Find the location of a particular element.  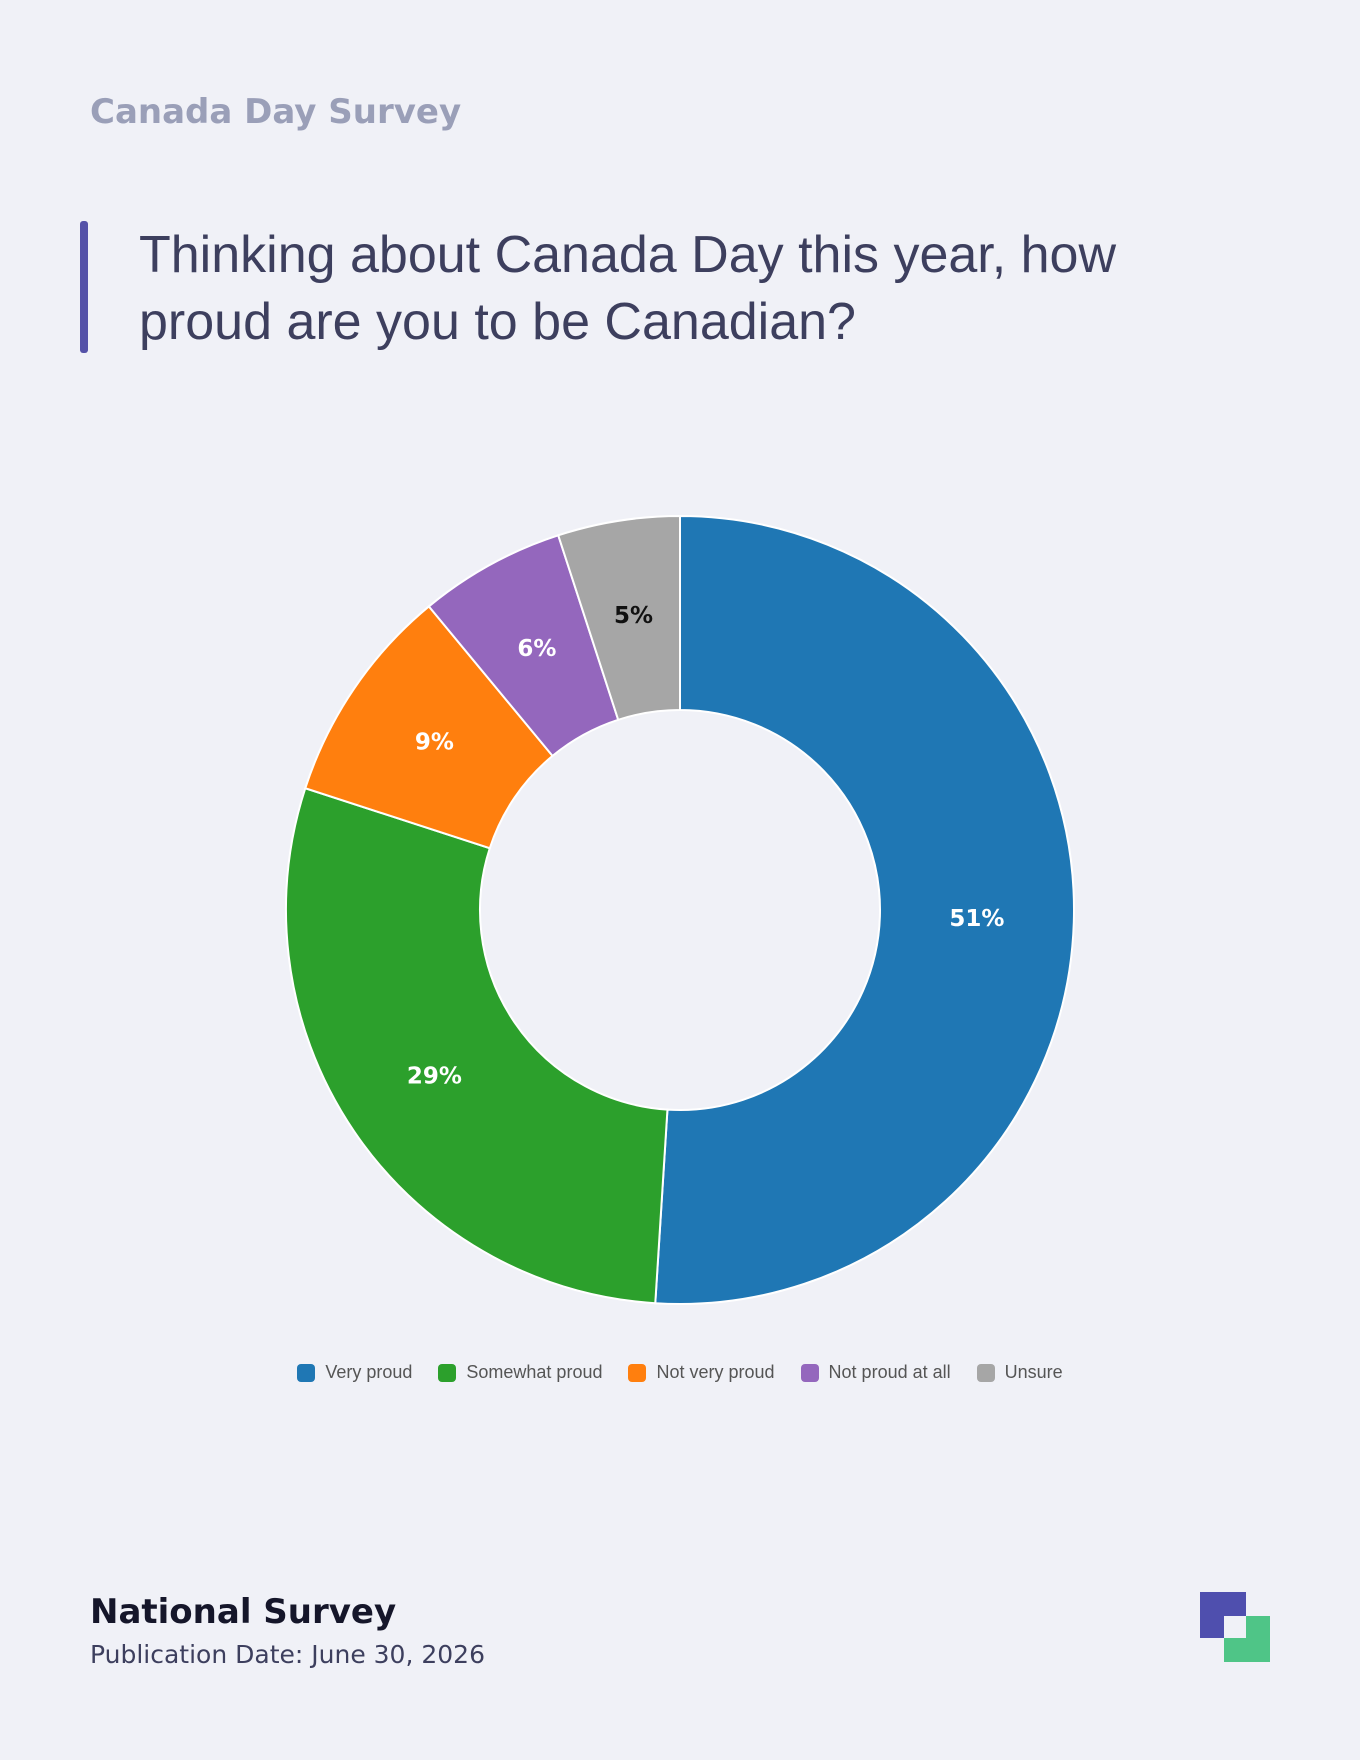

data-label: 9% is located at coordinates (434, 743).